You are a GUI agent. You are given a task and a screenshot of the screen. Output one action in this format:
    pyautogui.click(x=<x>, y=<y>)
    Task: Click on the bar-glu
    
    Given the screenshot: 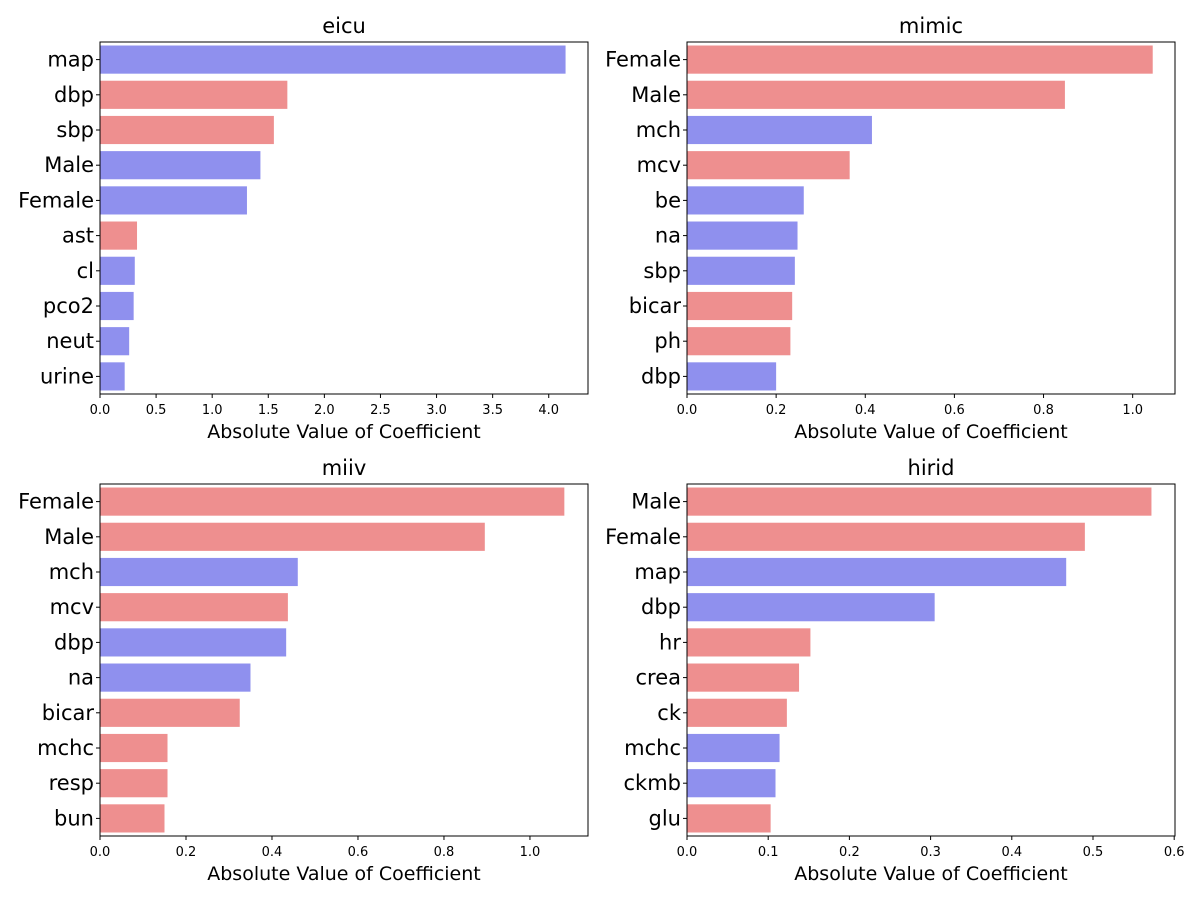 What is the action you would take?
    pyautogui.click(x=729, y=818)
    